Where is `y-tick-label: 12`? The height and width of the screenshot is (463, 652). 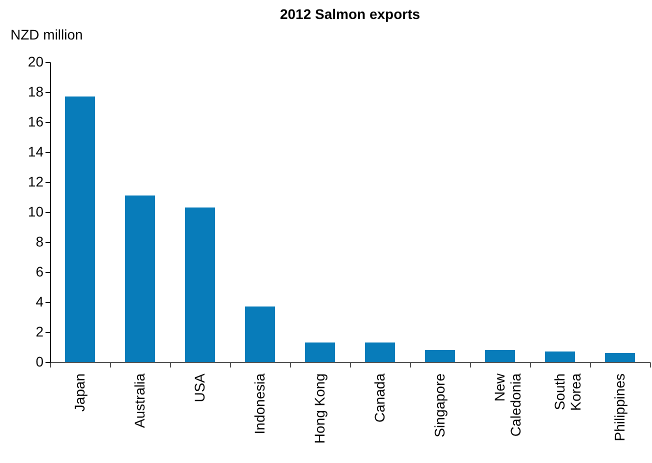 y-tick-label: 12 is located at coordinates (36, 182).